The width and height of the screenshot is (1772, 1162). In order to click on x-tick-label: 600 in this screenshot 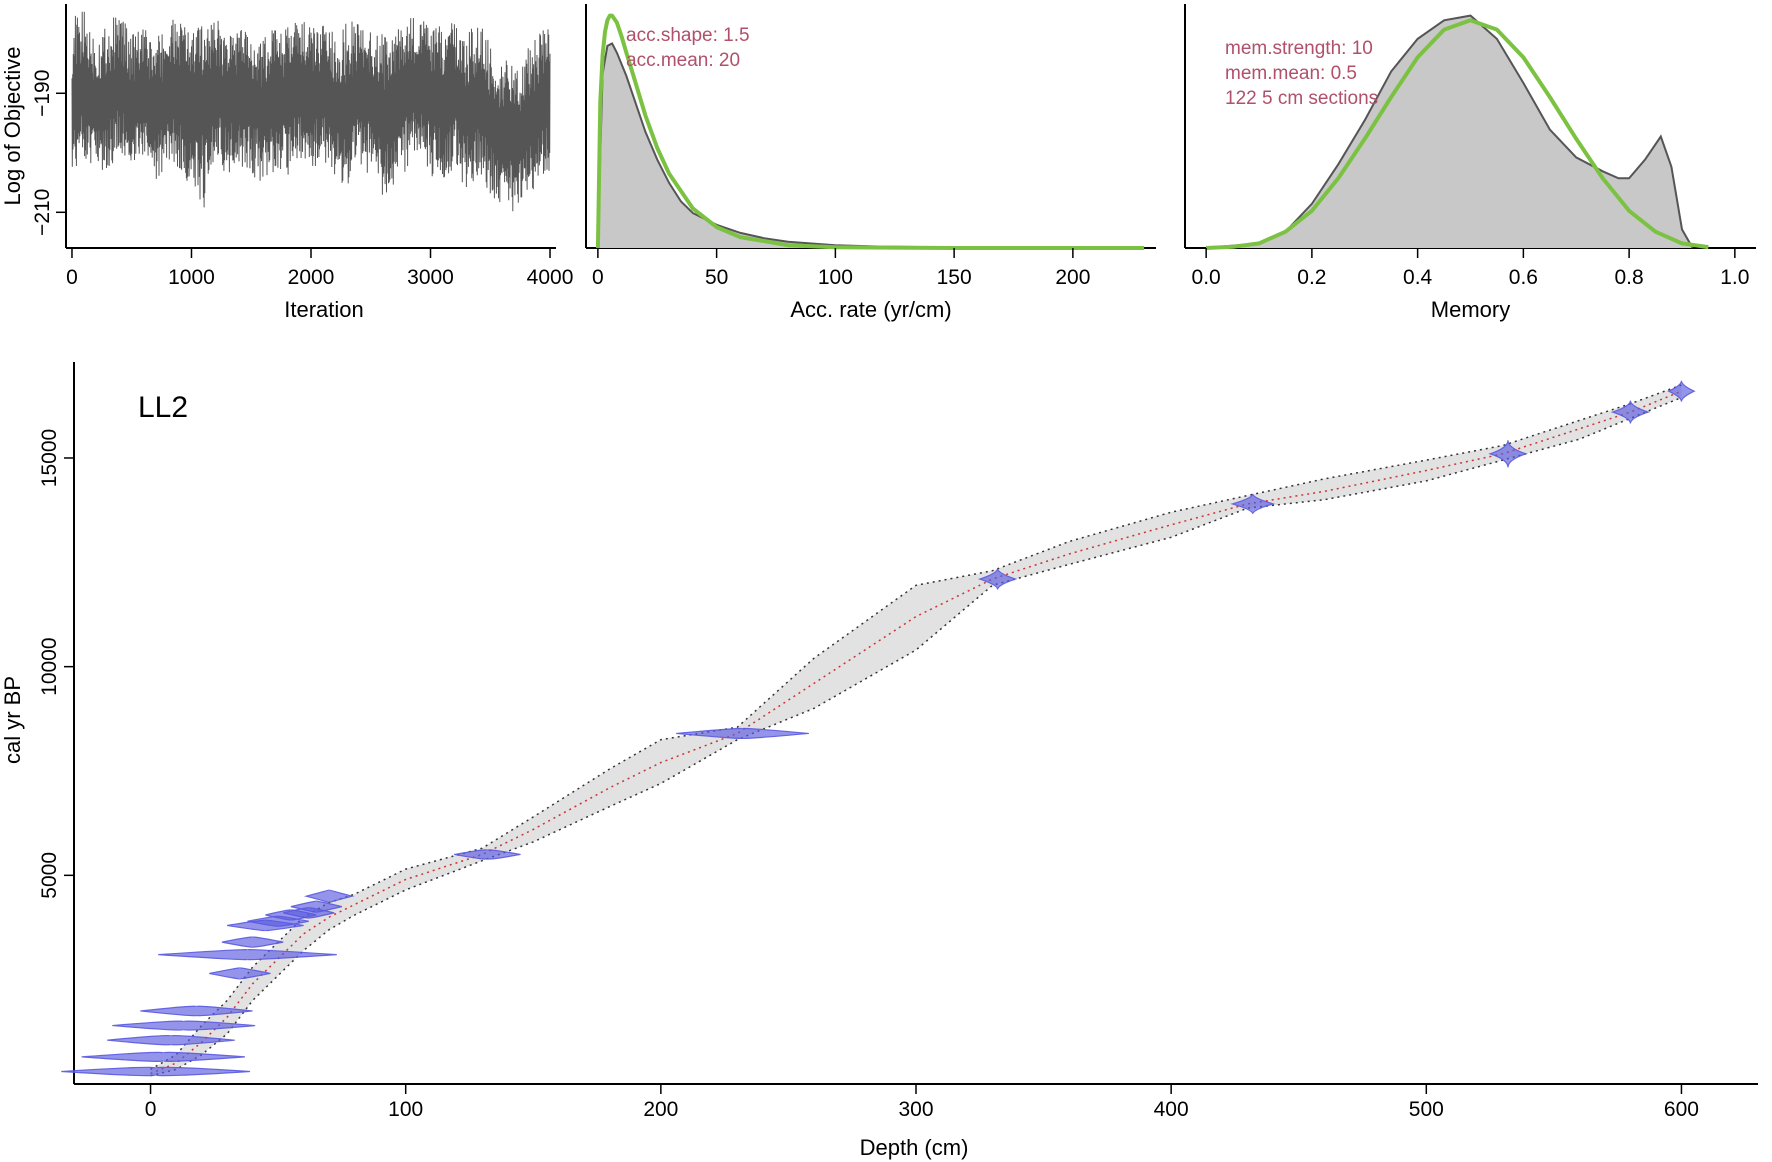, I will do `click(1681, 1109)`.